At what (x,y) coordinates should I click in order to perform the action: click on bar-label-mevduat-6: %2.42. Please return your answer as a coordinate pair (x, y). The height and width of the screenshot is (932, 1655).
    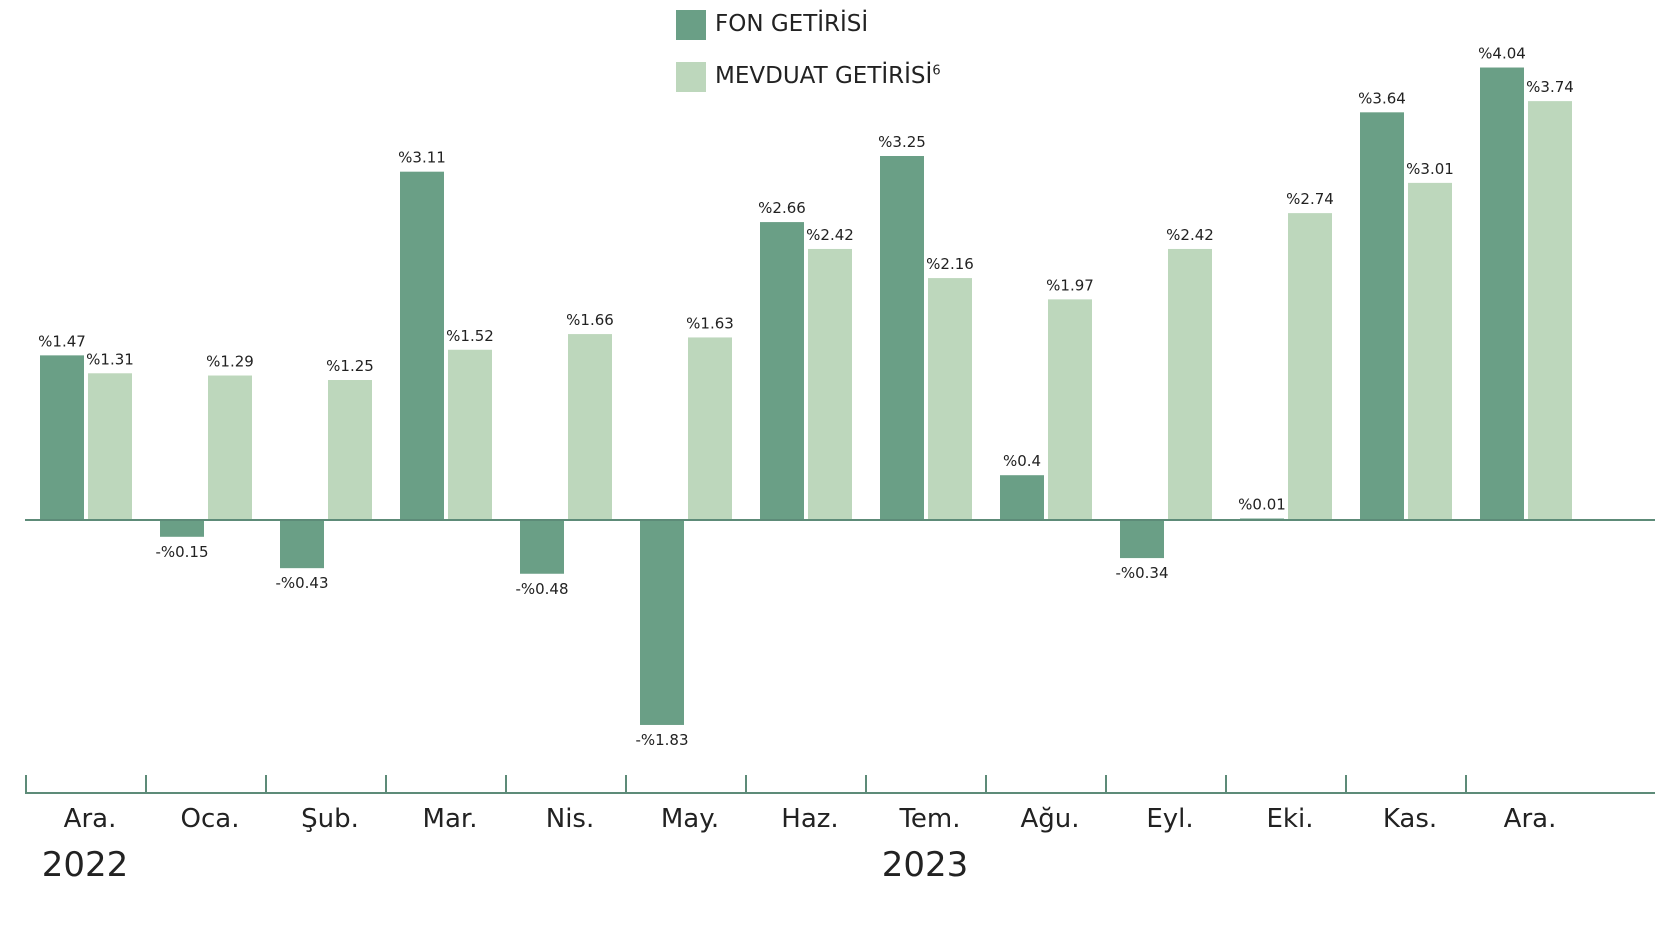
    Looking at the image, I should click on (830, 235).